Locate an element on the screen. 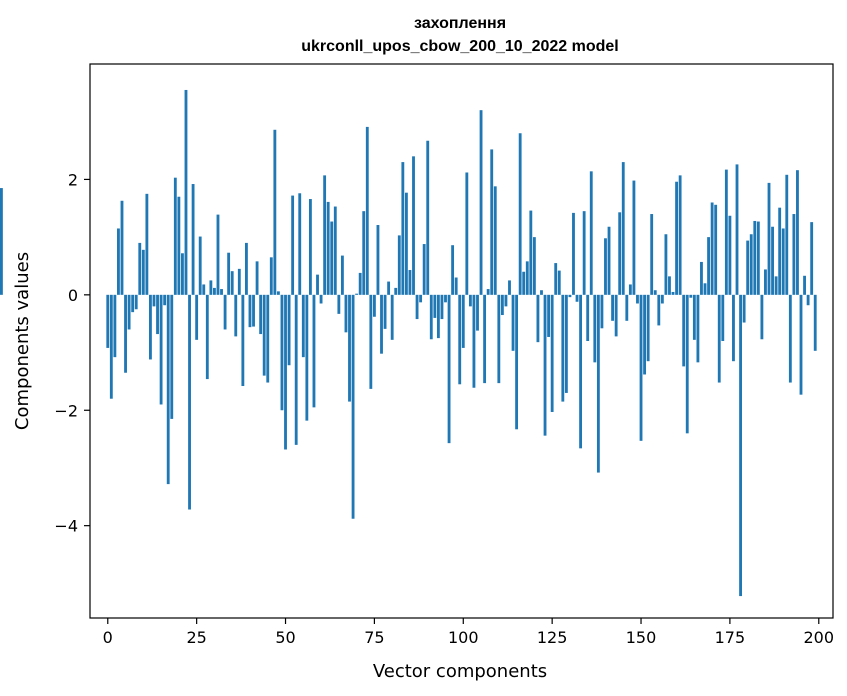  x-tick-label: 50 is located at coordinates (285, 637).